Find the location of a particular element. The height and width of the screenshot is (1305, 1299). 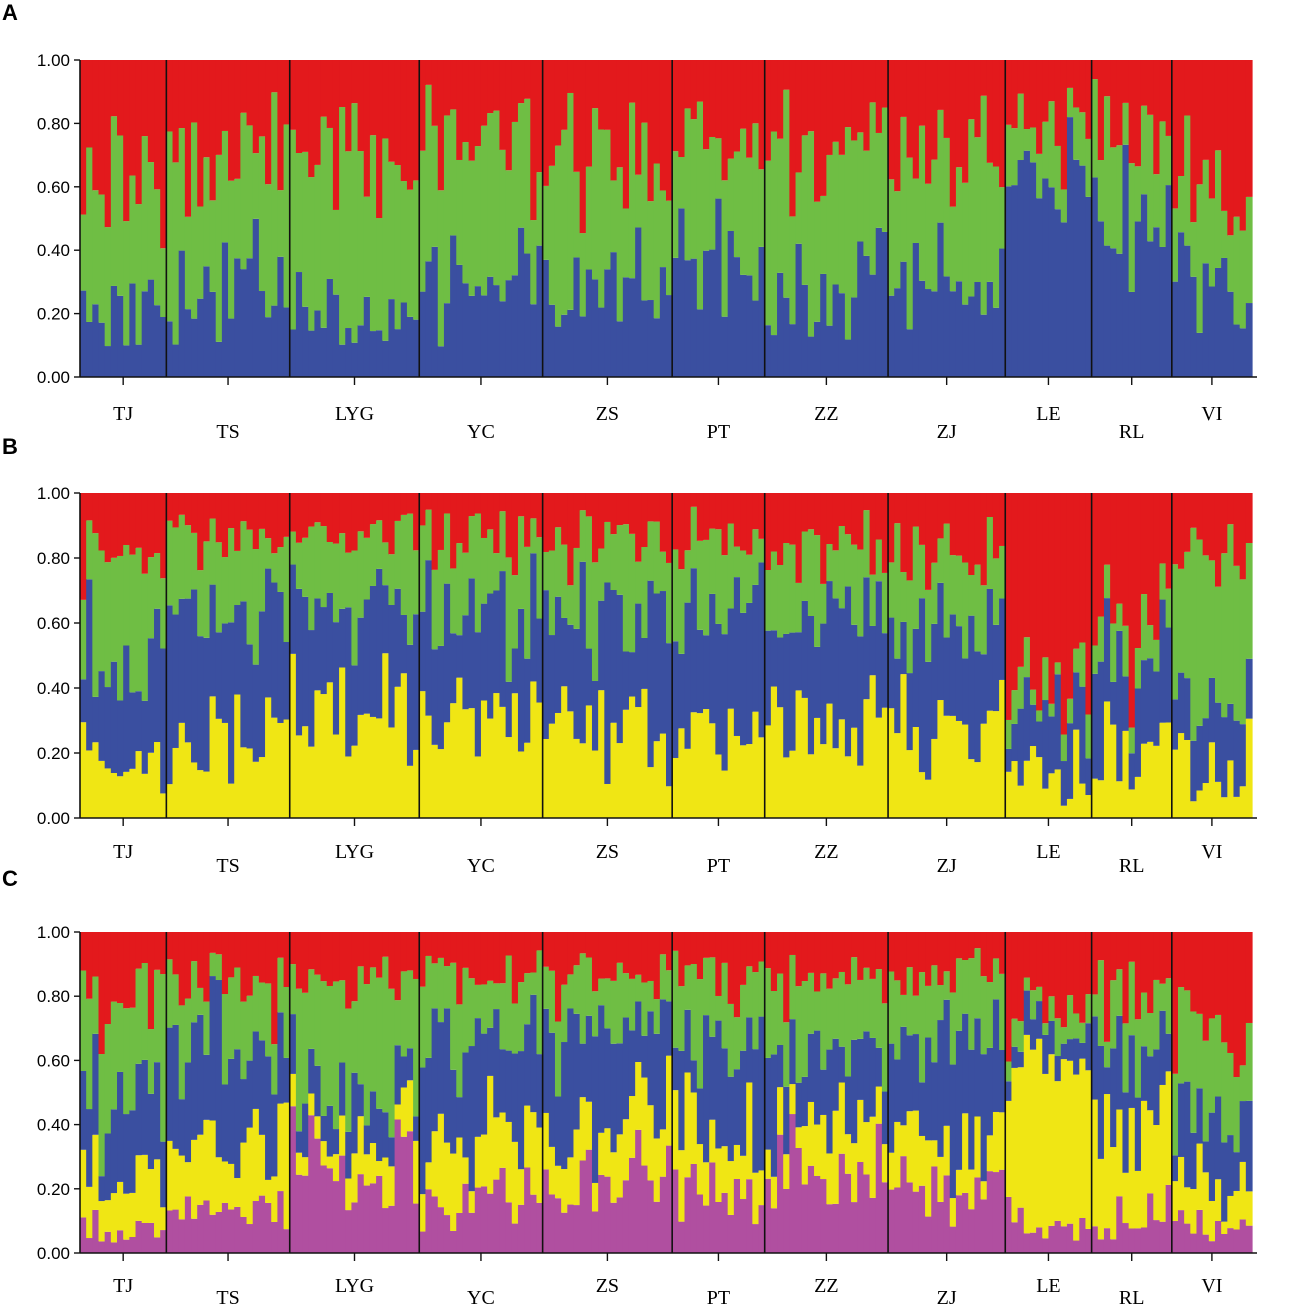

population-label-le: LE is located at coordinates (1048, 414).